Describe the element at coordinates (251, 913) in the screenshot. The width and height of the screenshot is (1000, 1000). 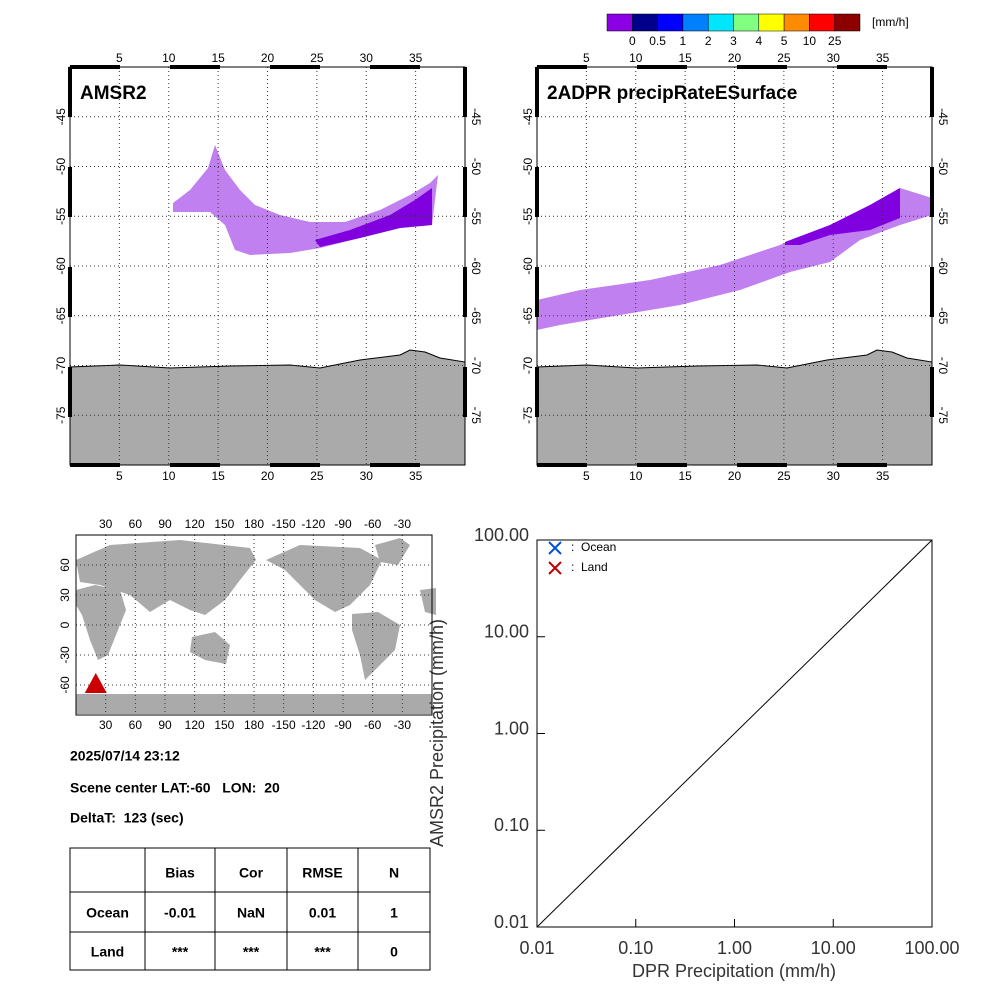
I see `table-cell: NaN` at that location.